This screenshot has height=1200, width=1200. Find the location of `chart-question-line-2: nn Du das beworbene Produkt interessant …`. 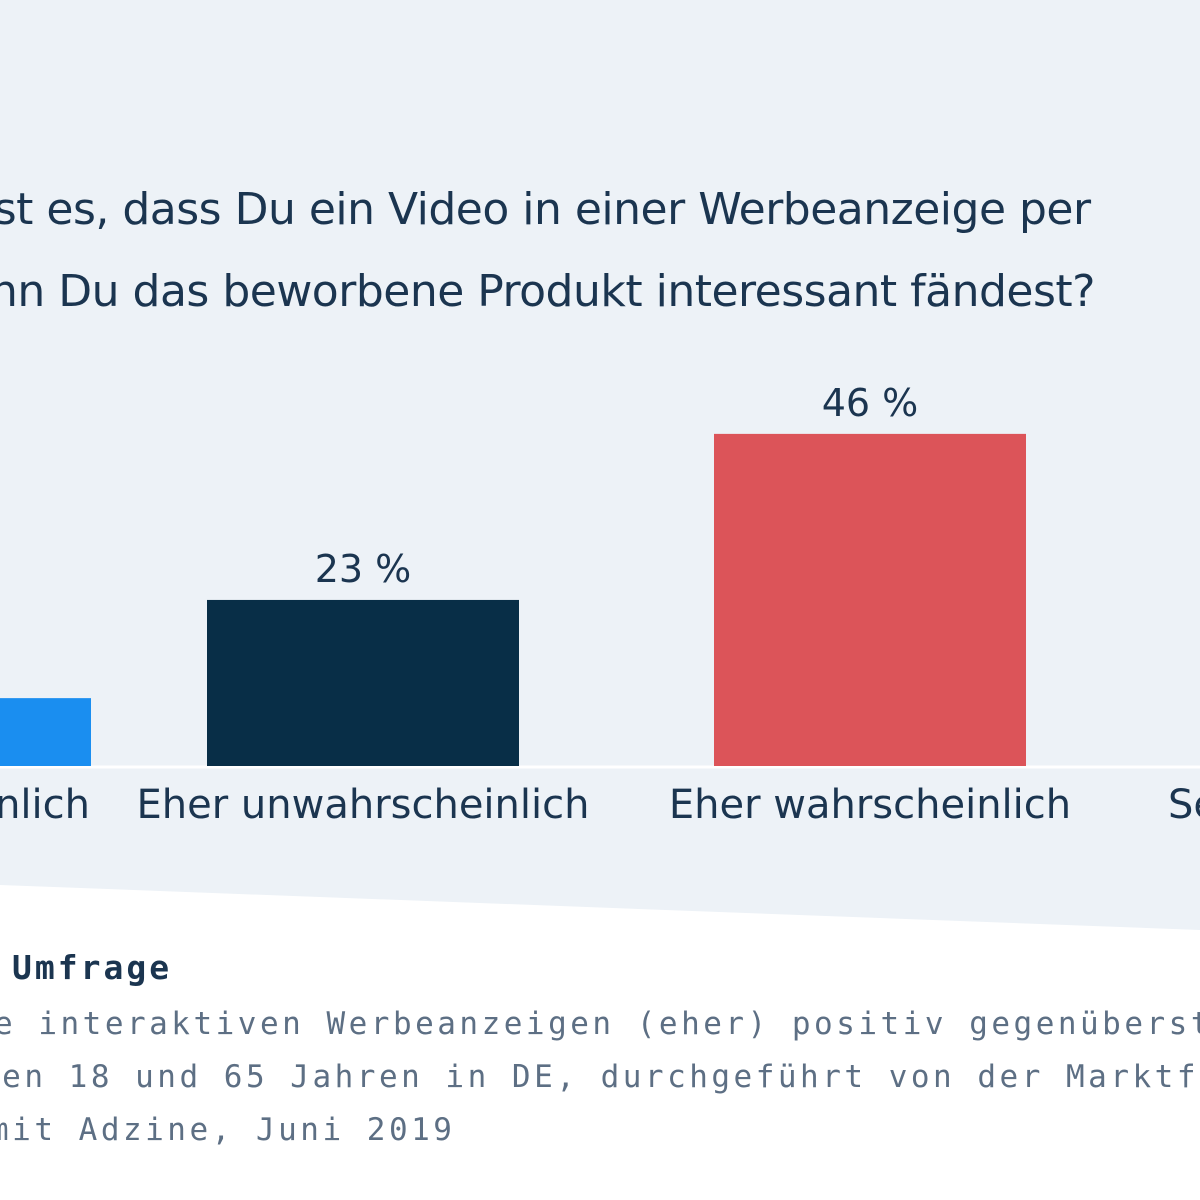

chart-question-line-2: nn Du das beworbene Produkt interessant … is located at coordinates (548, 291).